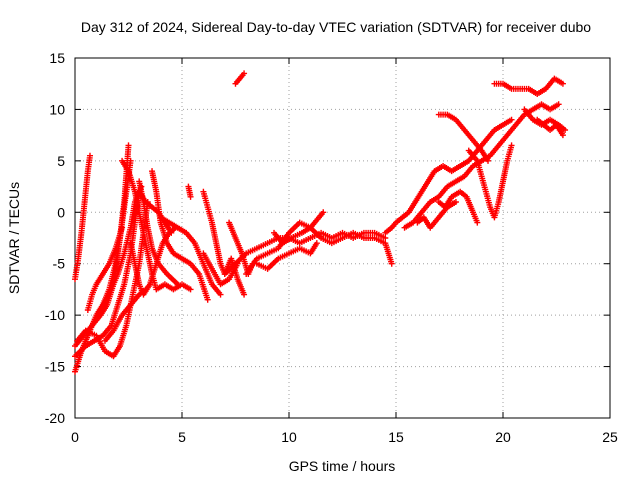 The height and width of the screenshot is (480, 640). What do you see at coordinates (289, 437) in the screenshot?
I see `x-tick-label: 10` at bounding box center [289, 437].